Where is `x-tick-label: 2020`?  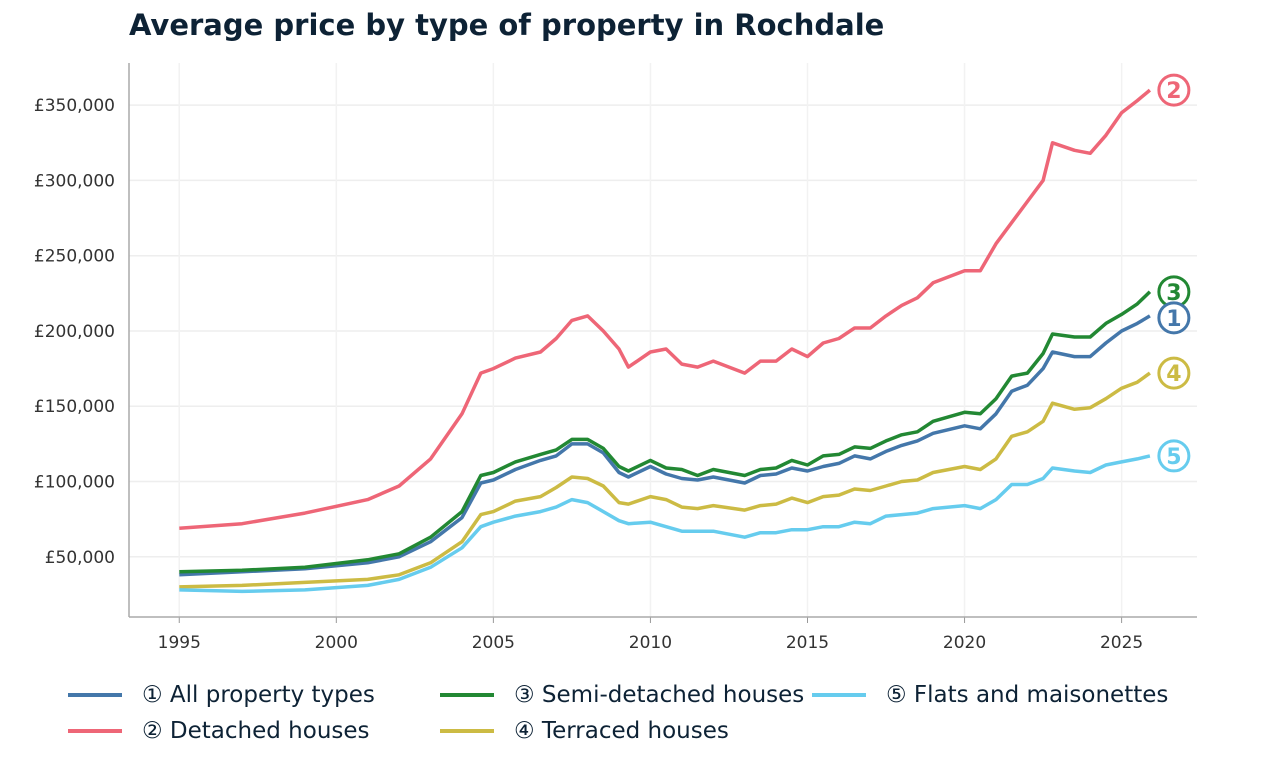 x-tick-label: 2020 is located at coordinates (964, 643).